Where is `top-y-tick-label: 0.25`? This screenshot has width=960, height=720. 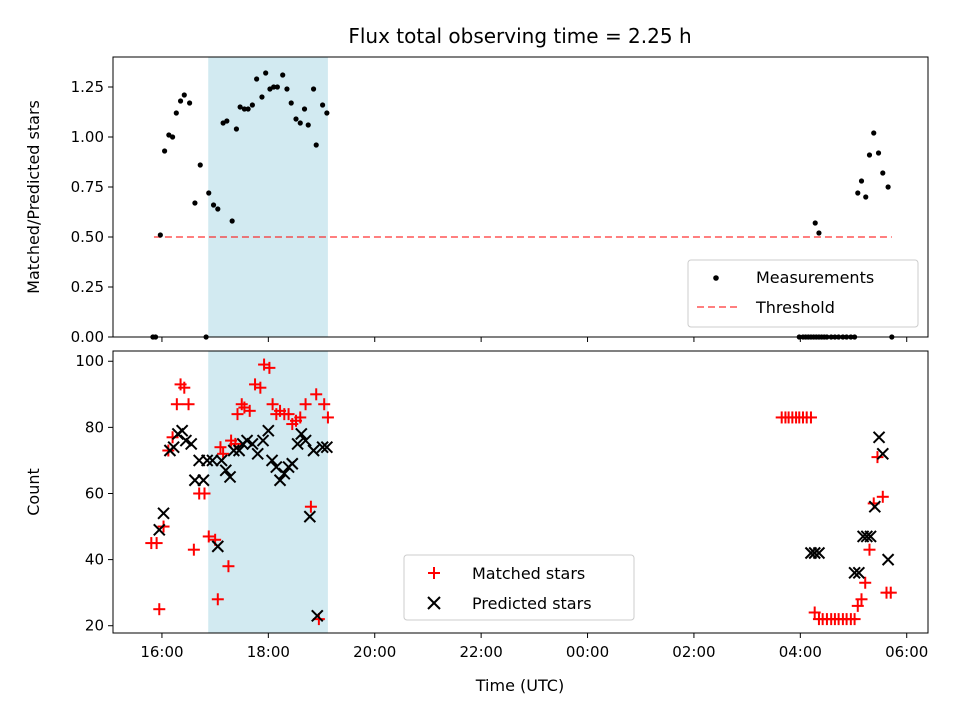 top-y-tick-label: 0.25 is located at coordinates (87, 287).